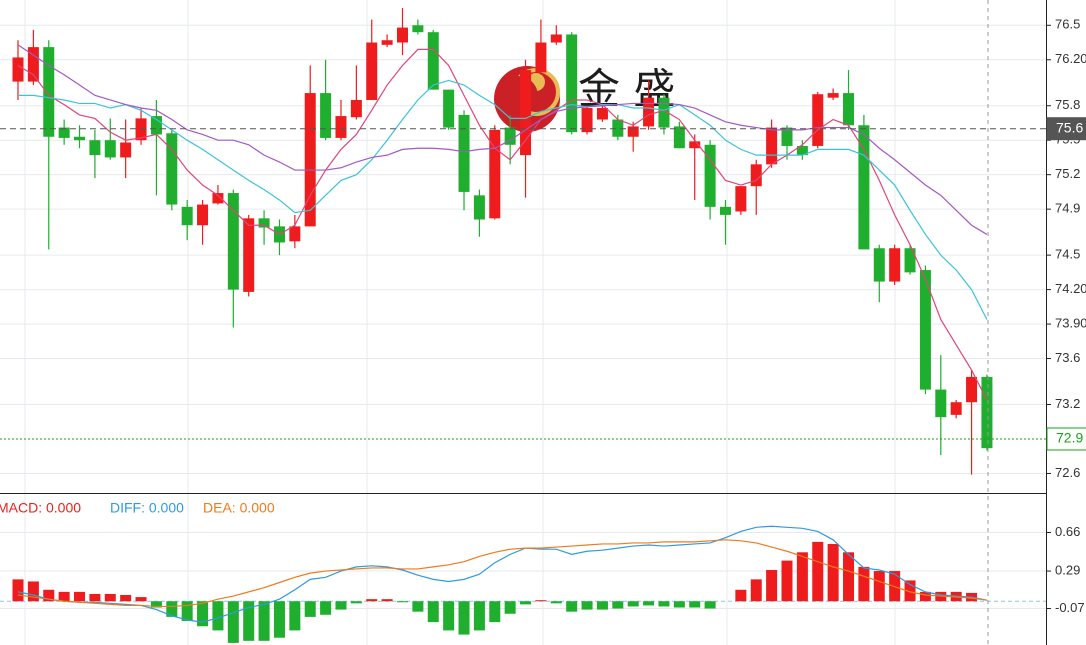  What do you see at coordinates (1070, 288) in the screenshot?
I see `y-tick-label: 74.20` at bounding box center [1070, 288].